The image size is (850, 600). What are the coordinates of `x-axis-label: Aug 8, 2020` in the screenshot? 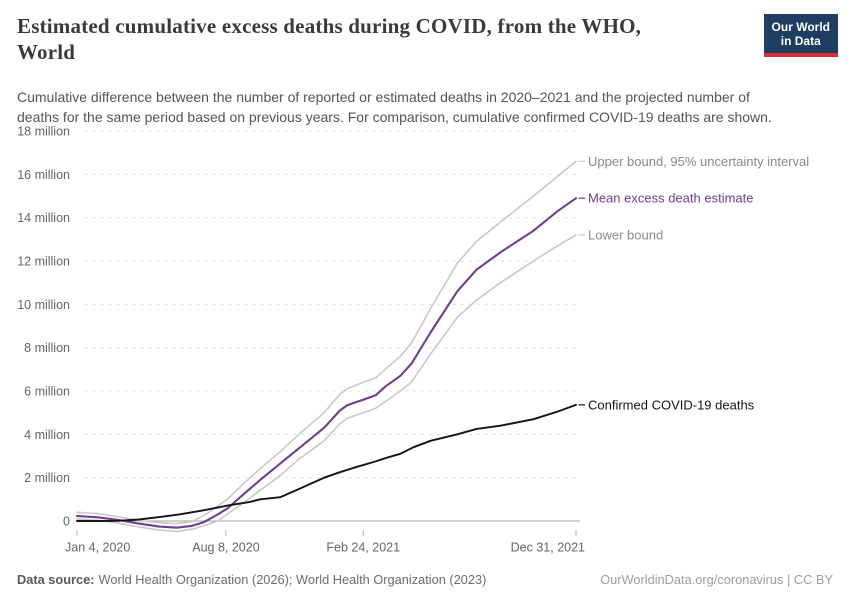 It's located at (225, 548).